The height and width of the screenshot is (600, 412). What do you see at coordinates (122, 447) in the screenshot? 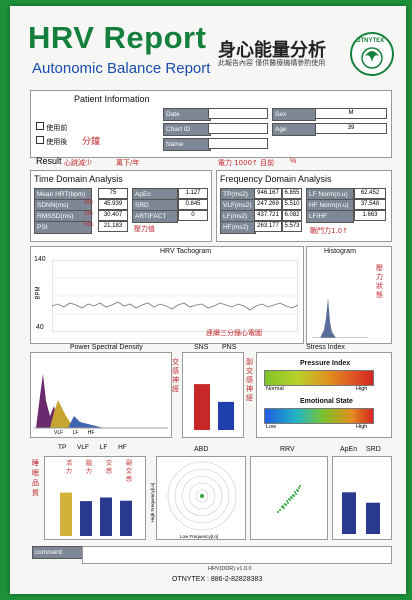
I see `band-label-hf: HF` at bounding box center [122, 447].